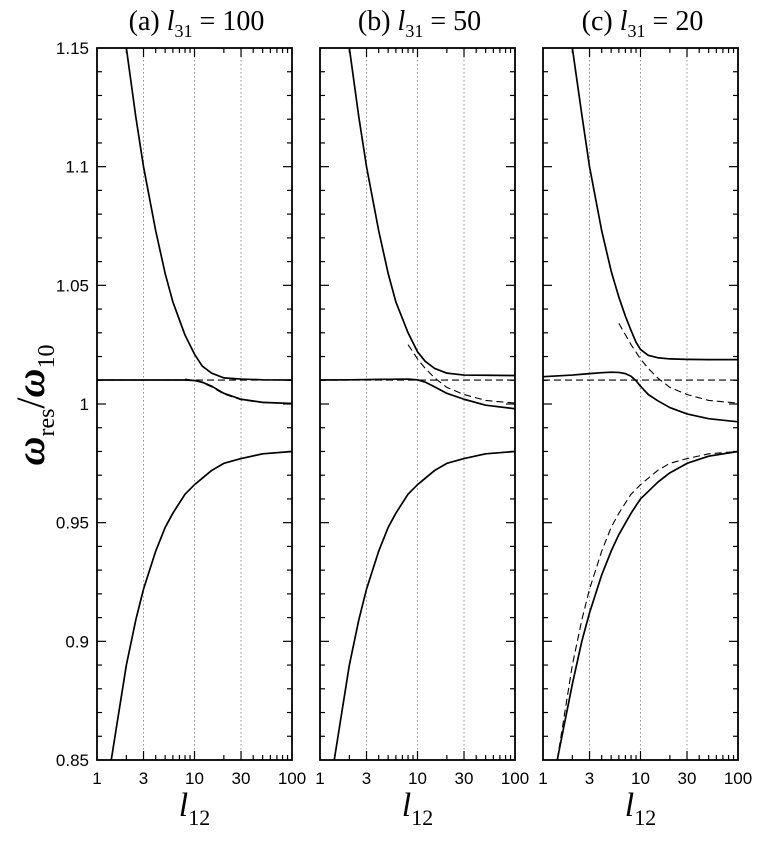 The height and width of the screenshot is (860, 763). I want to click on panel-title-a: (a) l31 = 100, so click(197, 23).